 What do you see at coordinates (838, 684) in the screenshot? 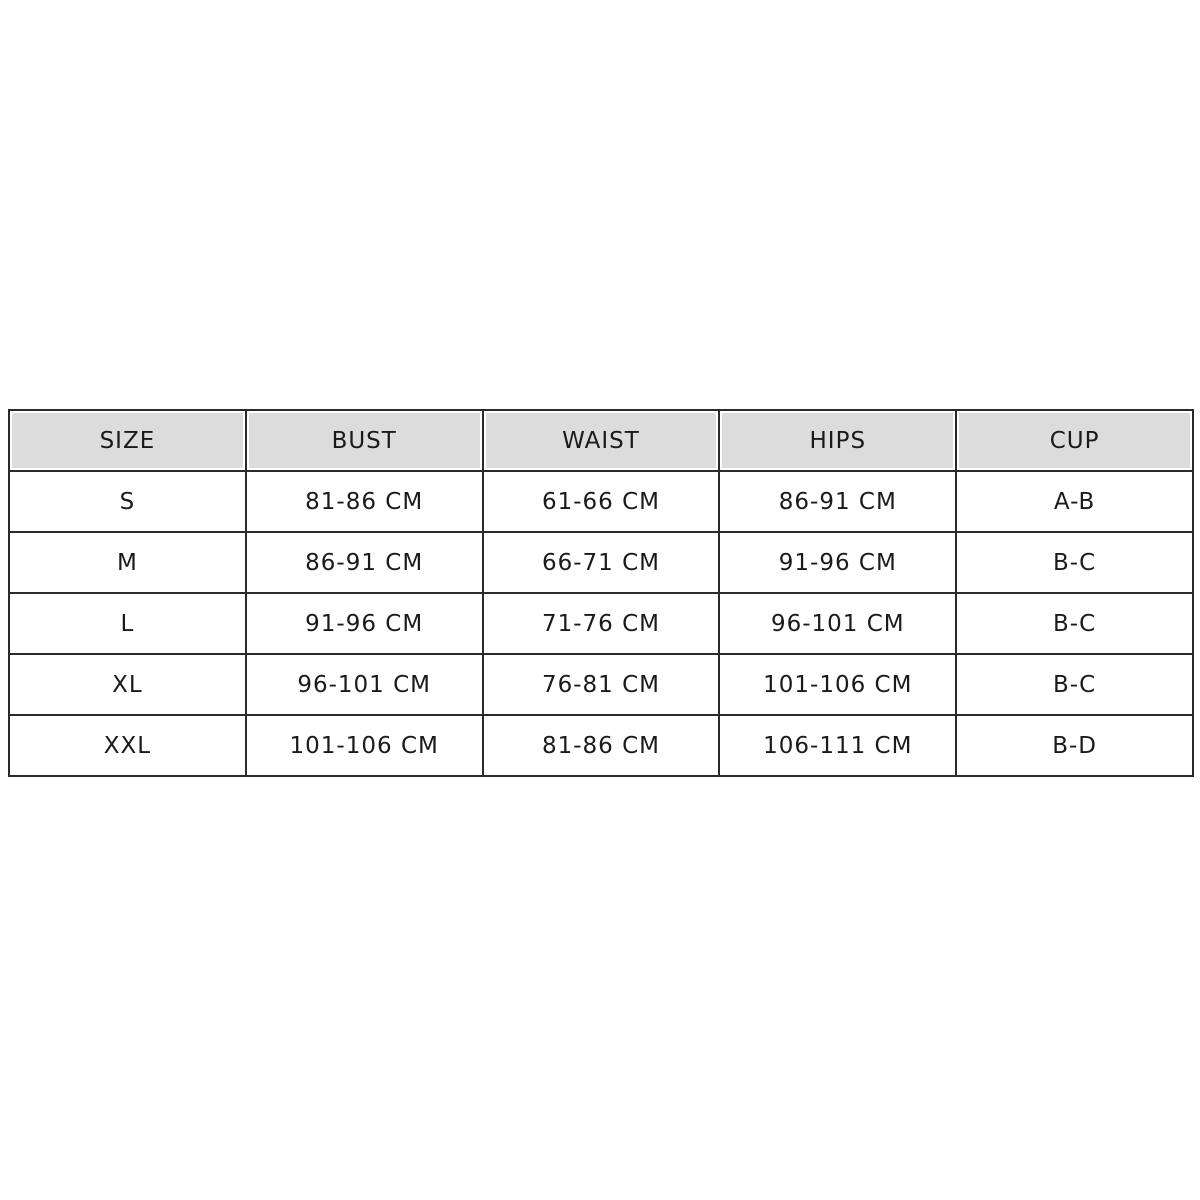
I see `cell-hips: 101-106 CM` at bounding box center [838, 684].